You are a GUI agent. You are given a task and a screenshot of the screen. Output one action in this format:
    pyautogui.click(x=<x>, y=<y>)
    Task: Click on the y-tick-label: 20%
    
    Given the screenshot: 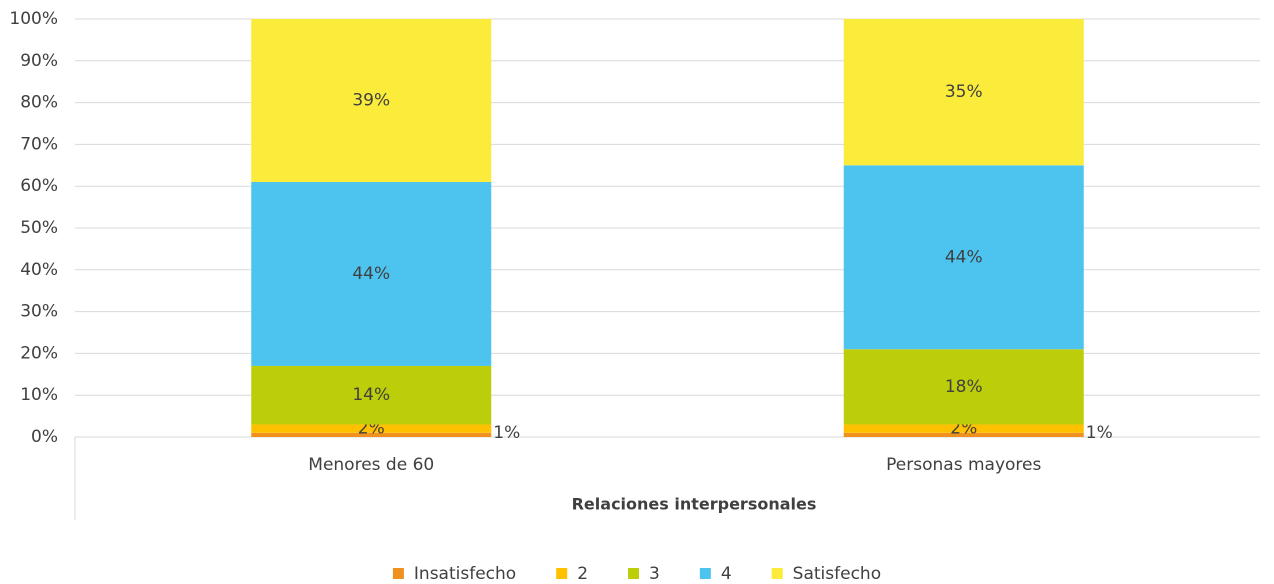 What is the action you would take?
    pyautogui.click(x=39, y=353)
    